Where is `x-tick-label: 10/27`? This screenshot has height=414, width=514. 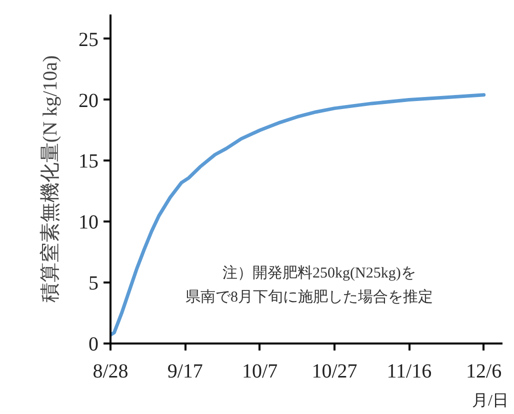
x-tick-label: 10/27 is located at coordinates (335, 371).